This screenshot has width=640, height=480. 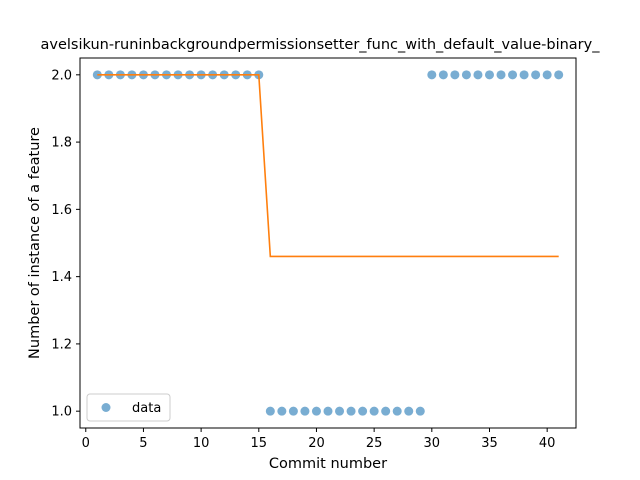 What do you see at coordinates (547, 443) in the screenshot?
I see `x-tick-label: 40` at bounding box center [547, 443].